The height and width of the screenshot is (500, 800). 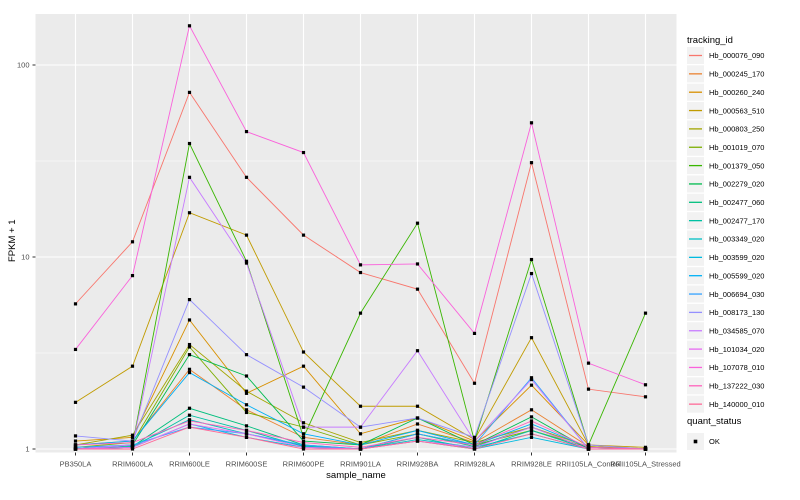 I want to click on legend-item: Hb_000803_250, so click(x=725, y=129).